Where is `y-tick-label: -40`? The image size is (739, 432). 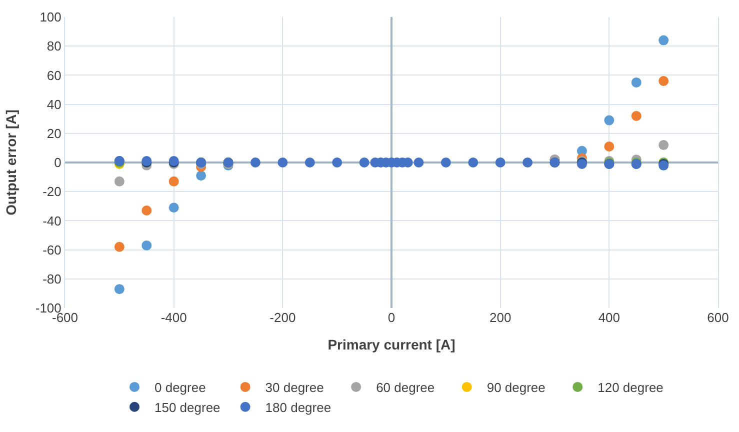 y-tick-label: -40 is located at coordinates (52, 220).